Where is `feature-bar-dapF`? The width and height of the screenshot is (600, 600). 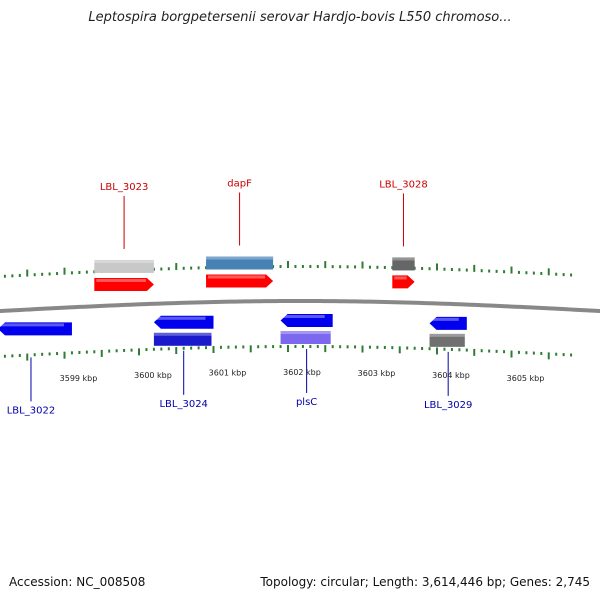 feature-bar-dapF is located at coordinates (240, 263).